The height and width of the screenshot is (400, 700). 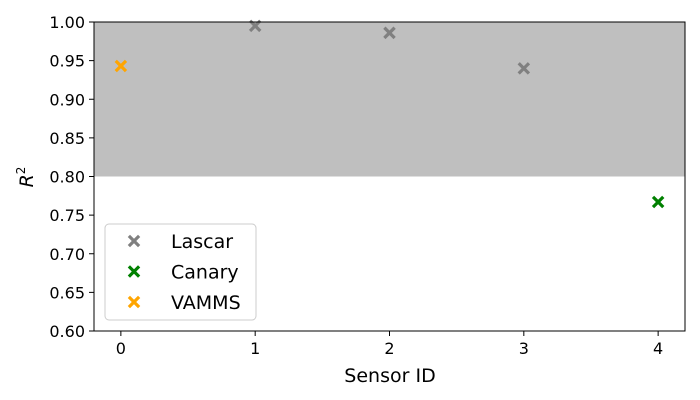 I want to click on legend-label-vamms: VAMMS, so click(x=206, y=303).